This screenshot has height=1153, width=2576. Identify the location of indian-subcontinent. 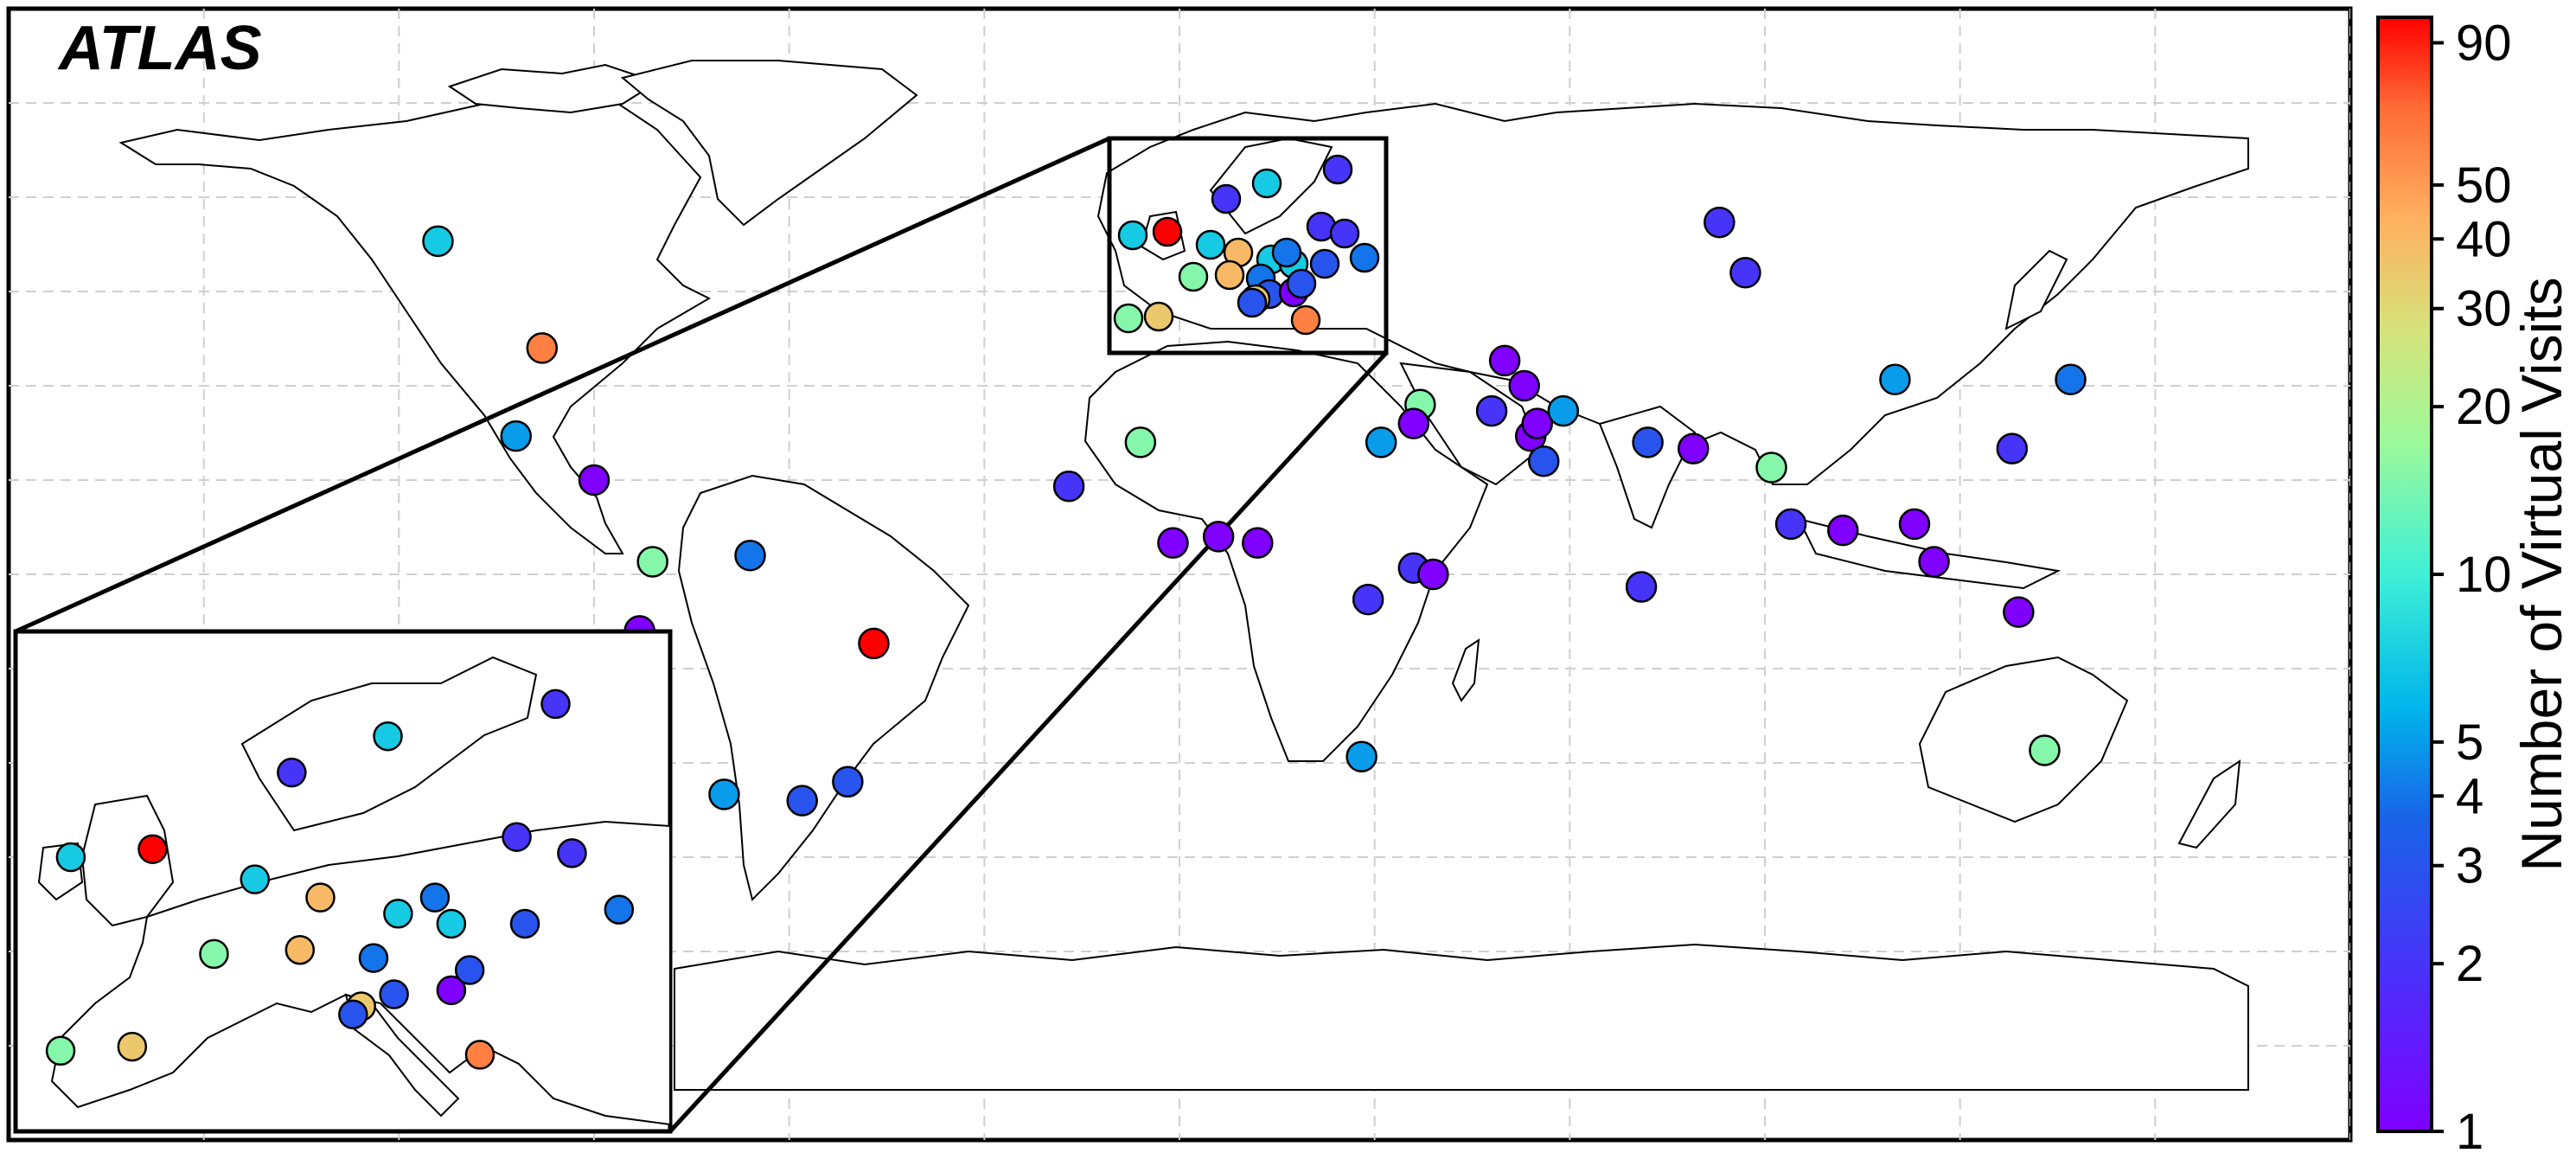
(1648, 467).